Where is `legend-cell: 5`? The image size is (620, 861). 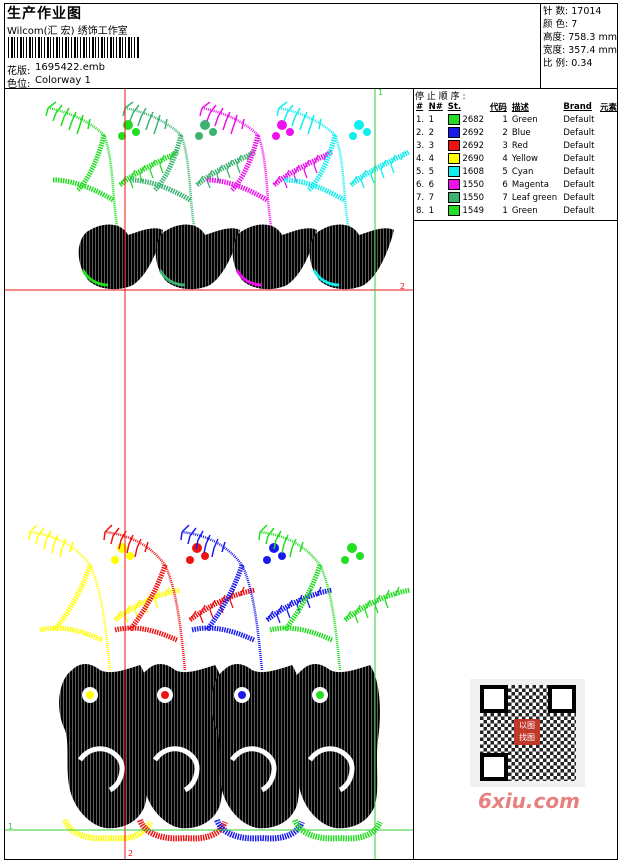 legend-cell: 5 is located at coordinates (505, 171).